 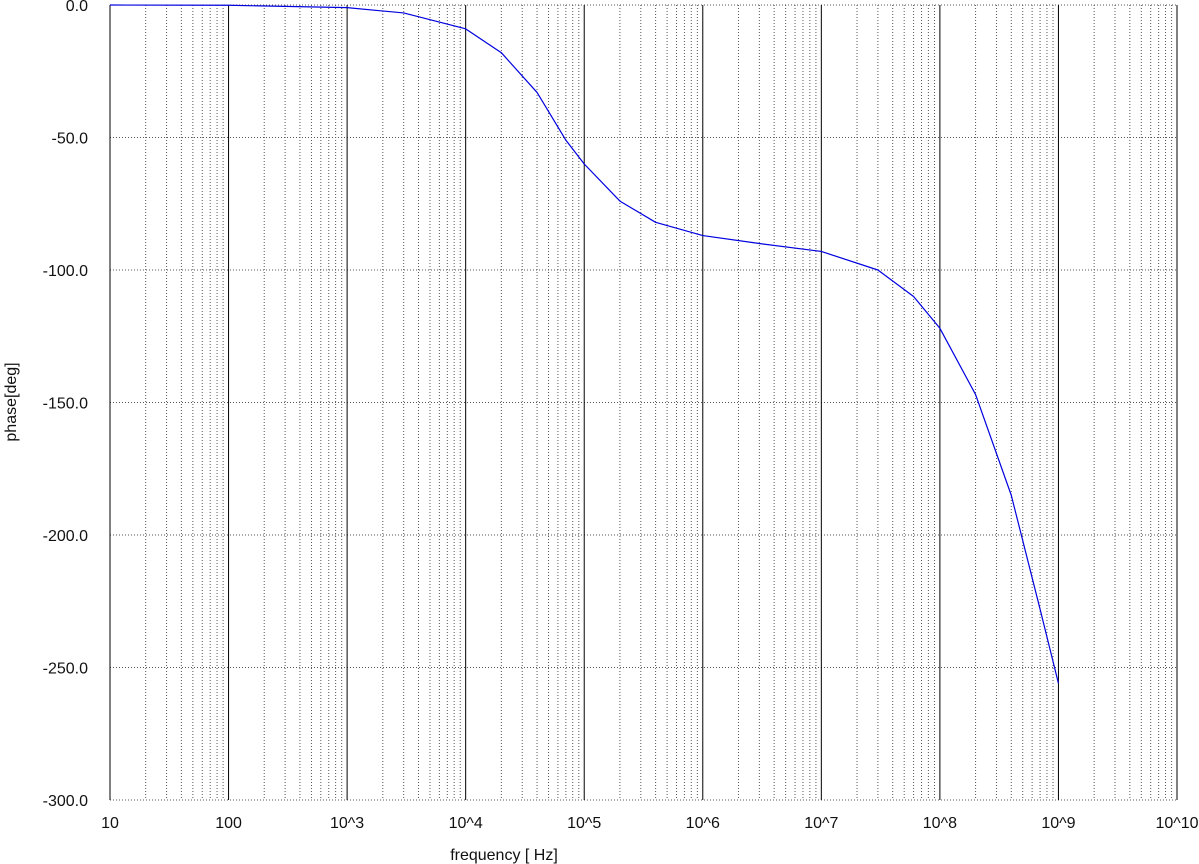 I want to click on x-tick-label: 10^7, so click(x=821, y=823).